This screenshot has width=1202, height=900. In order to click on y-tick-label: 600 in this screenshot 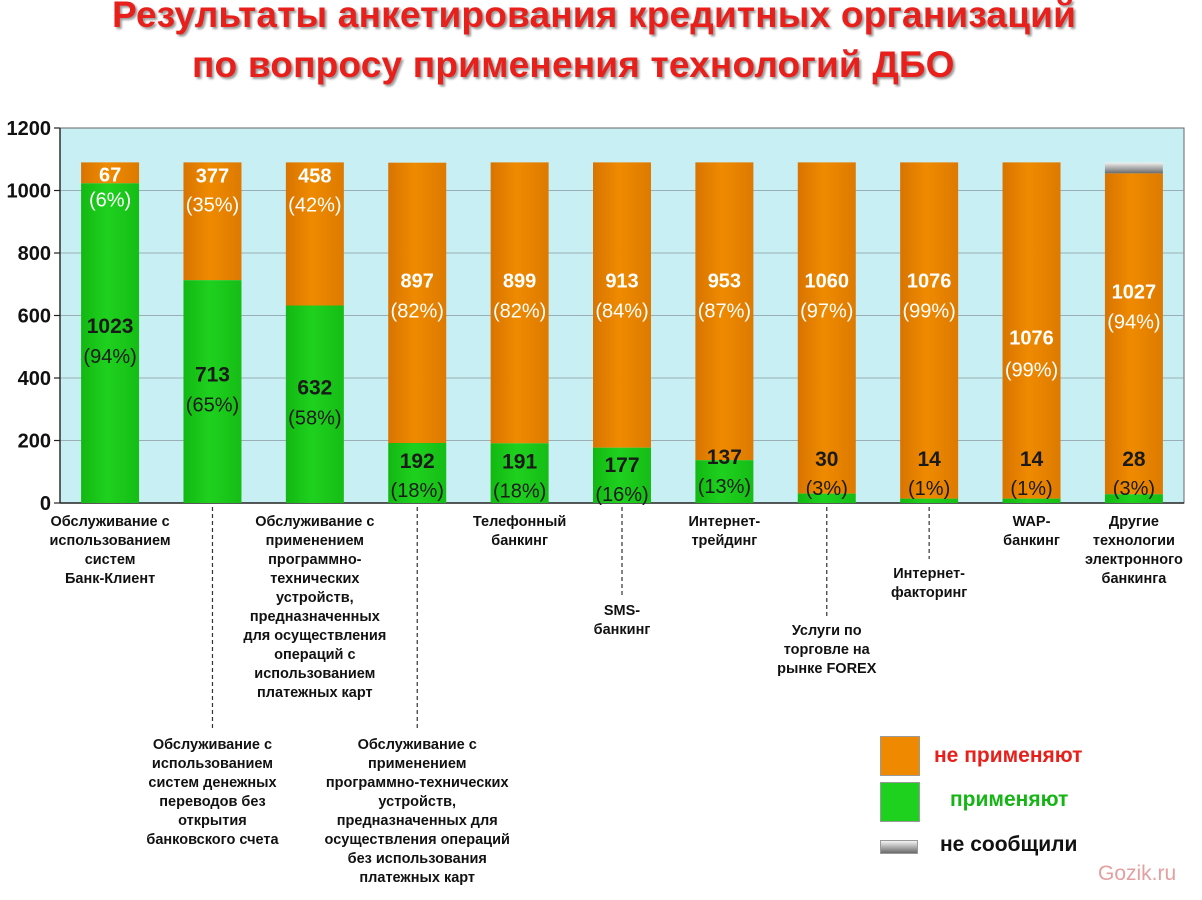, I will do `click(34, 317)`.